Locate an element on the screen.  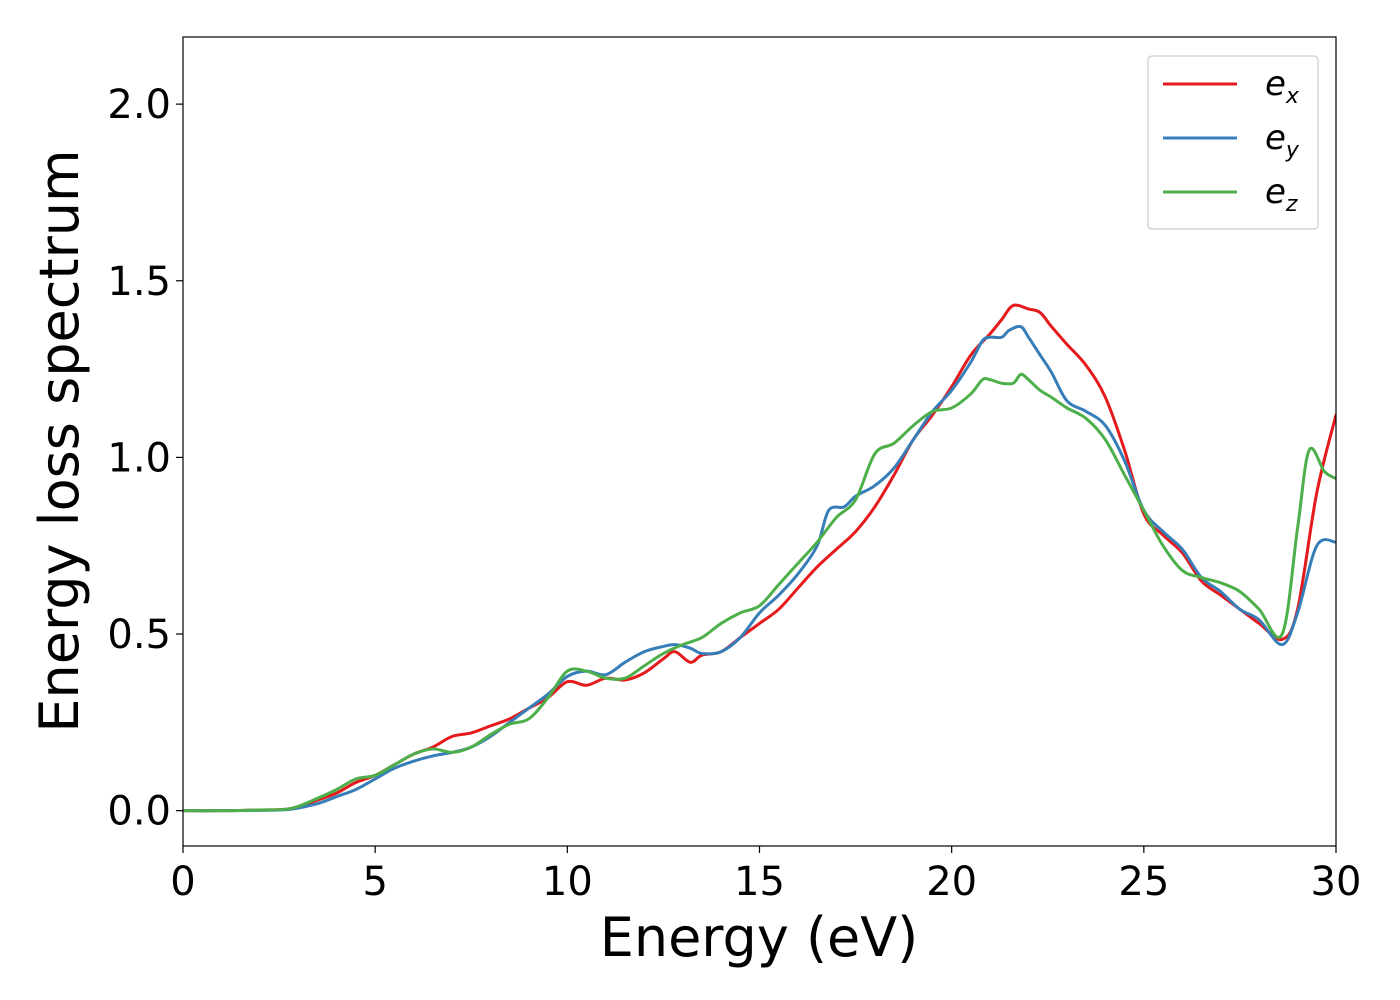
x-tick-label: 25 is located at coordinates (1143, 882).